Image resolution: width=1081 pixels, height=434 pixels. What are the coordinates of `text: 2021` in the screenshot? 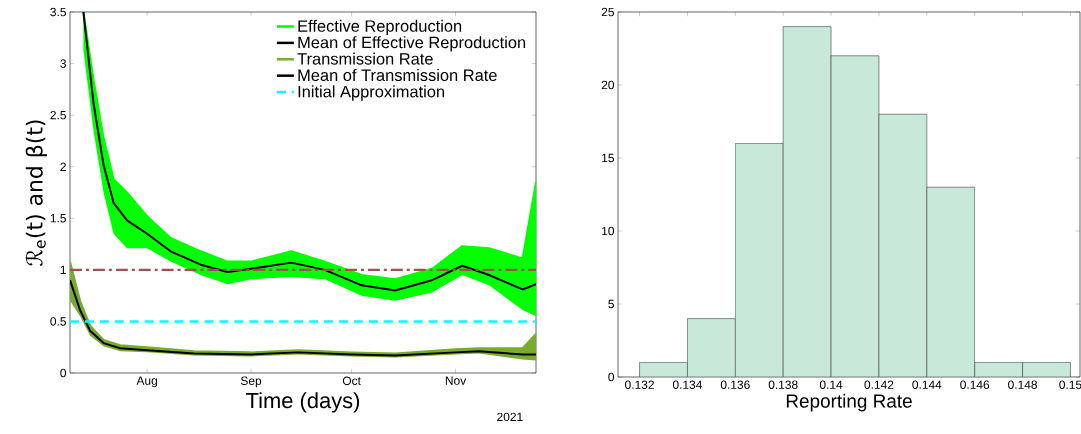 It's located at (510, 417).